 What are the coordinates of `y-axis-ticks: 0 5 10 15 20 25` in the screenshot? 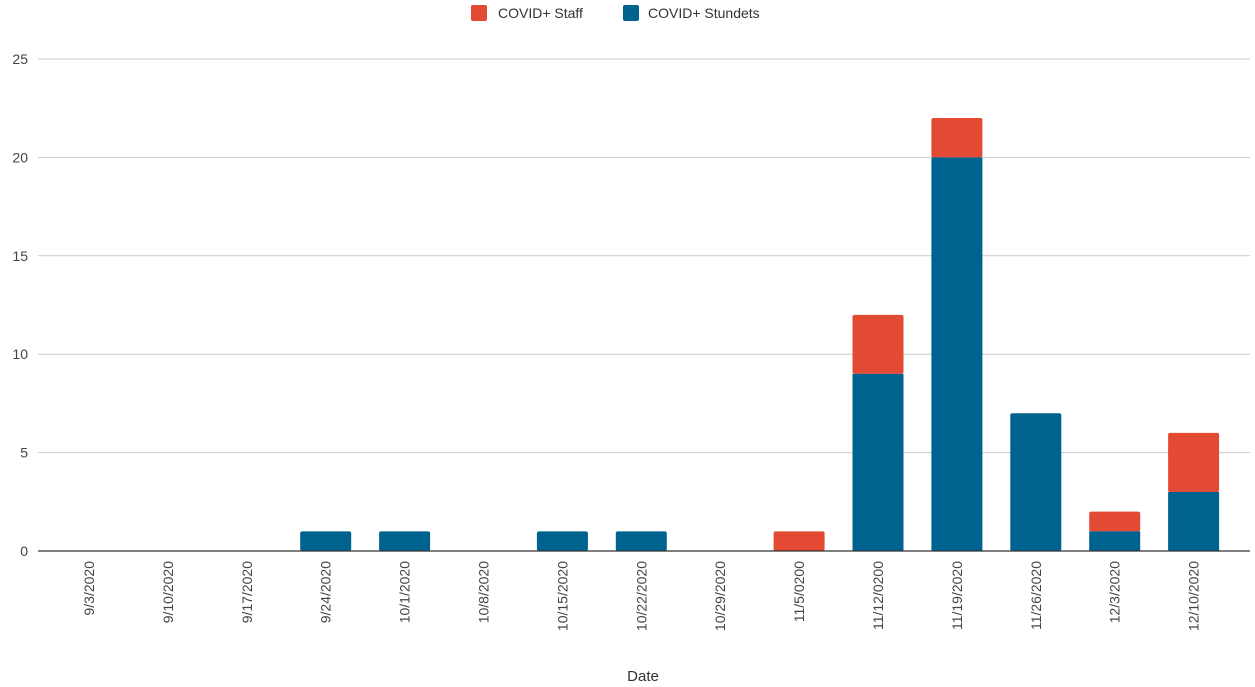 It's located at (20, 305).